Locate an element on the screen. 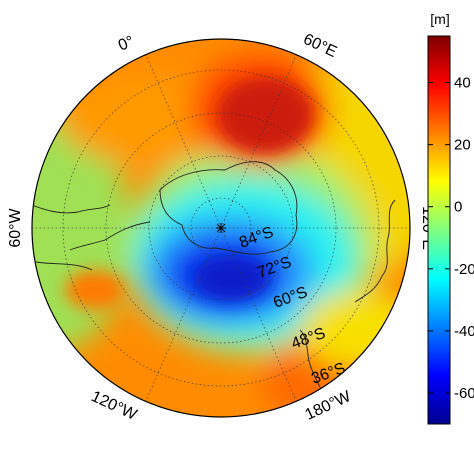 This screenshot has height=474, width=474. colorbar-ticks: 40 20 0 -20 -40 -60 is located at coordinates (451, 238).